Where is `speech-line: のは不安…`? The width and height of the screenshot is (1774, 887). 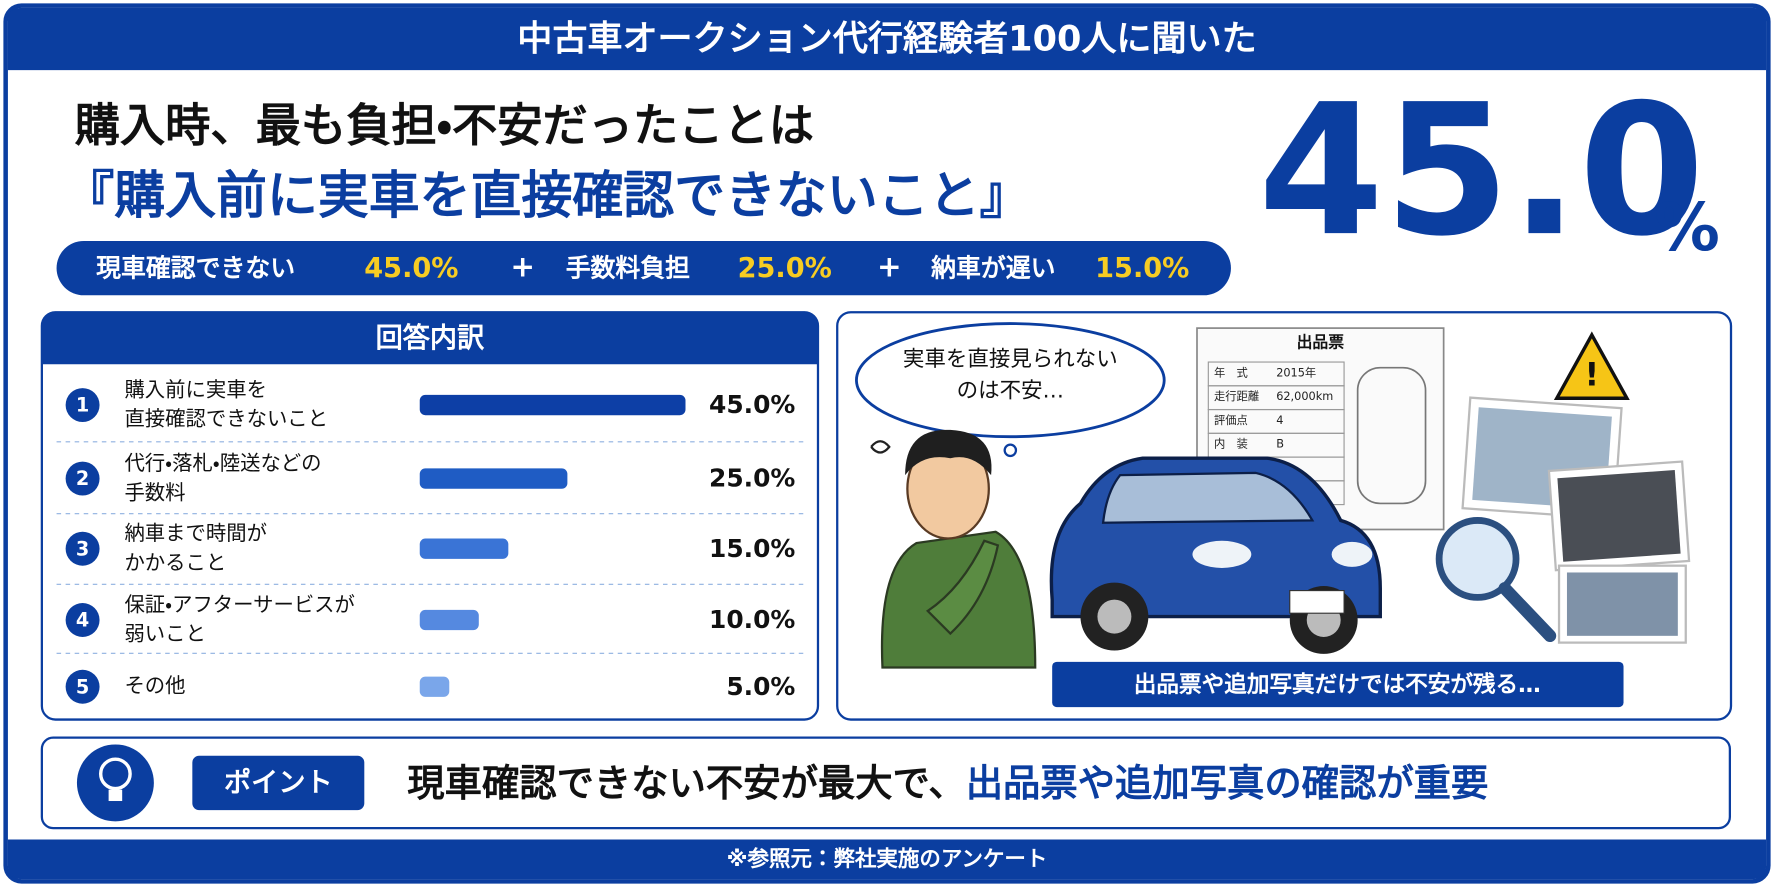
speech-line: のは不安… is located at coordinates (1010, 390).